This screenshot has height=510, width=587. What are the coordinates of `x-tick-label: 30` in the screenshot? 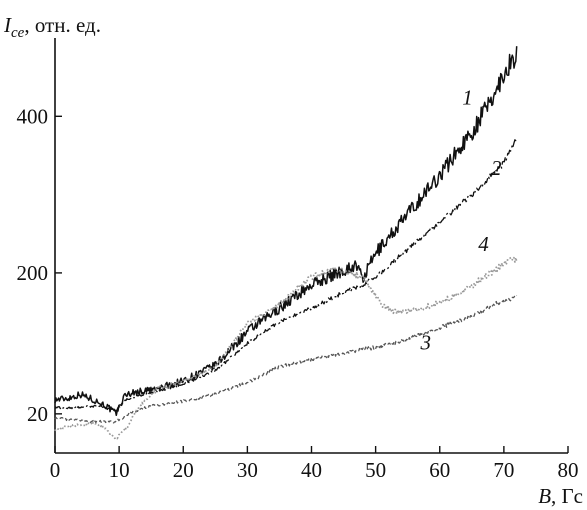 It's located at (247, 470).